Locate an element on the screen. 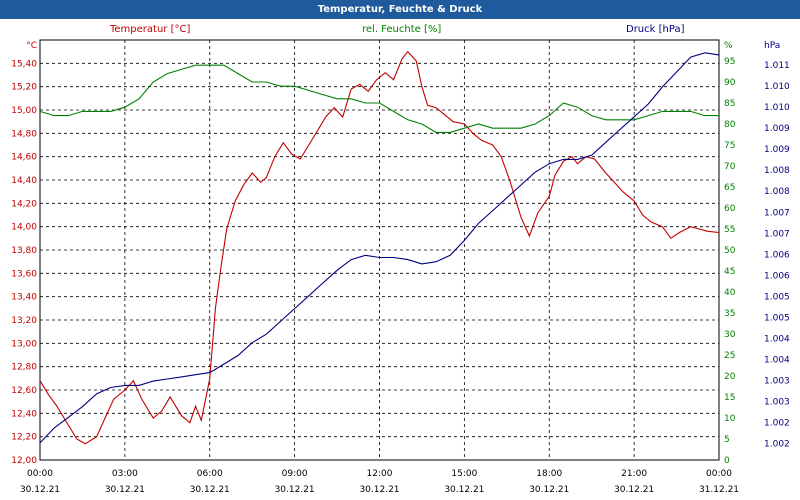 The width and height of the screenshot is (800, 500). temperature-tick-label: 15,00 is located at coordinates (24, 111).